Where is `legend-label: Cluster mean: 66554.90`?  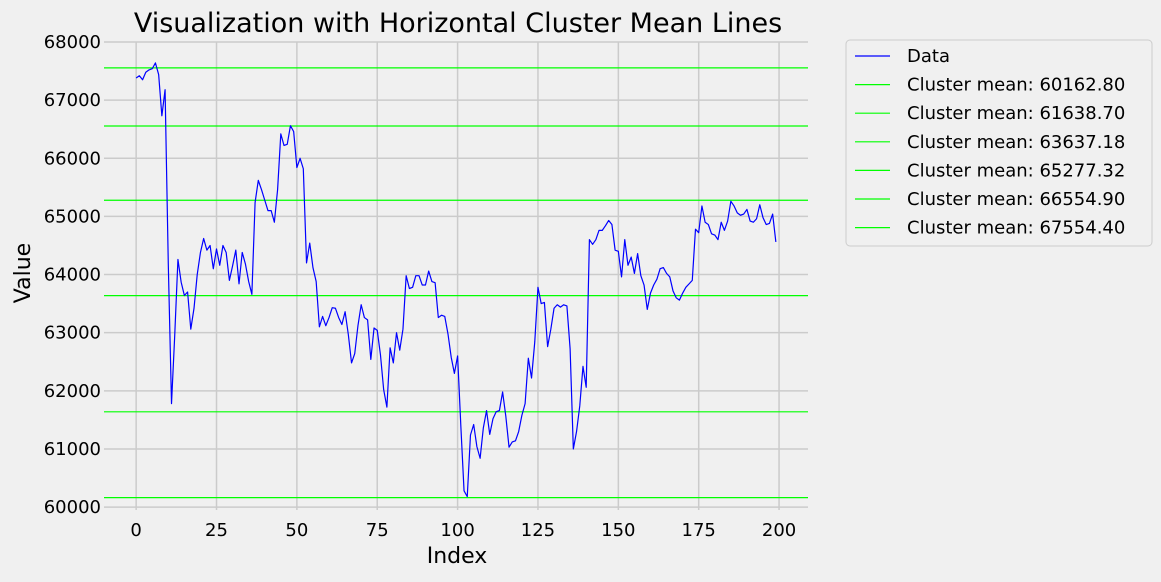 legend-label: Cluster mean: 66554.90 is located at coordinates (1016, 199).